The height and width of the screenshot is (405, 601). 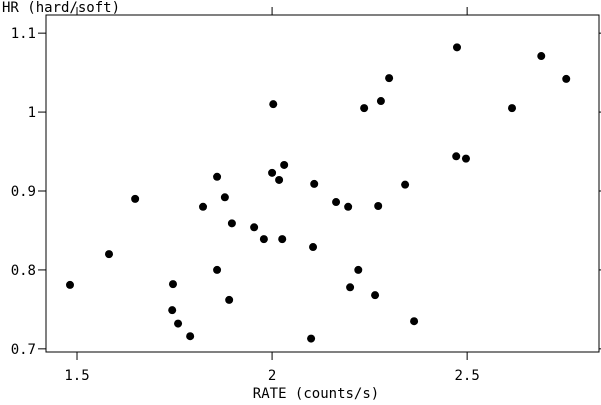 I want to click on y-tick-label: 0.7, so click(x=23, y=350).